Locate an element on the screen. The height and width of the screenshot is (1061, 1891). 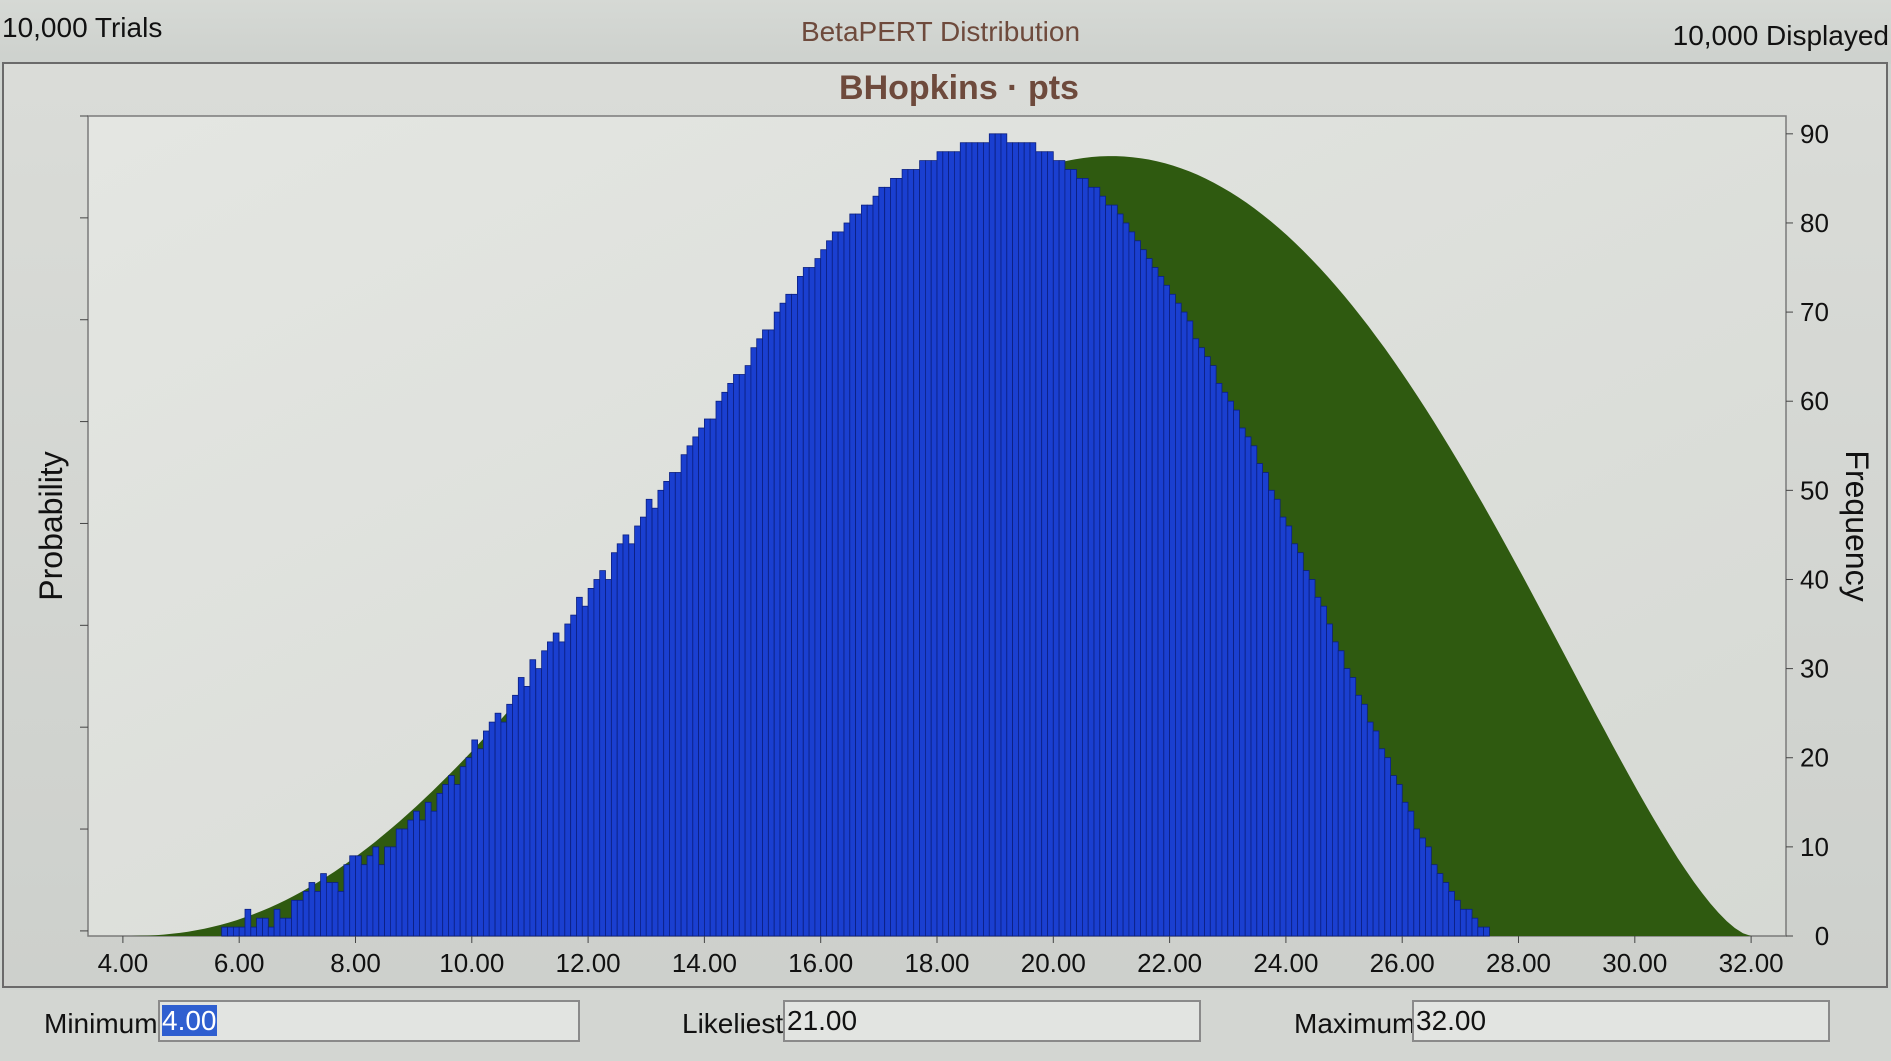
minimum-label: Minimum is located at coordinates (101, 1023).